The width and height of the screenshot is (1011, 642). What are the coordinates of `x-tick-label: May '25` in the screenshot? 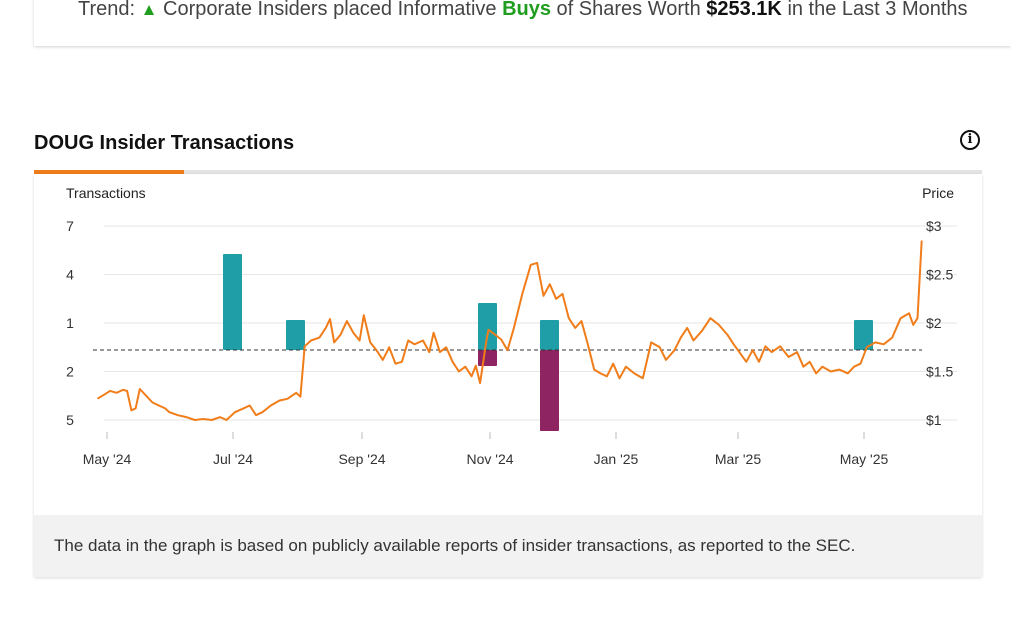 It's located at (864, 459).